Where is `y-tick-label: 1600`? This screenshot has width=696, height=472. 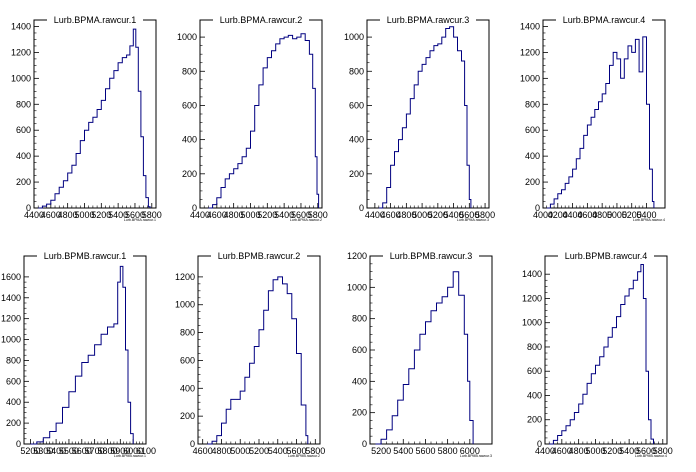
y-tick-label: 1600 is located at coordinates (11, 277).